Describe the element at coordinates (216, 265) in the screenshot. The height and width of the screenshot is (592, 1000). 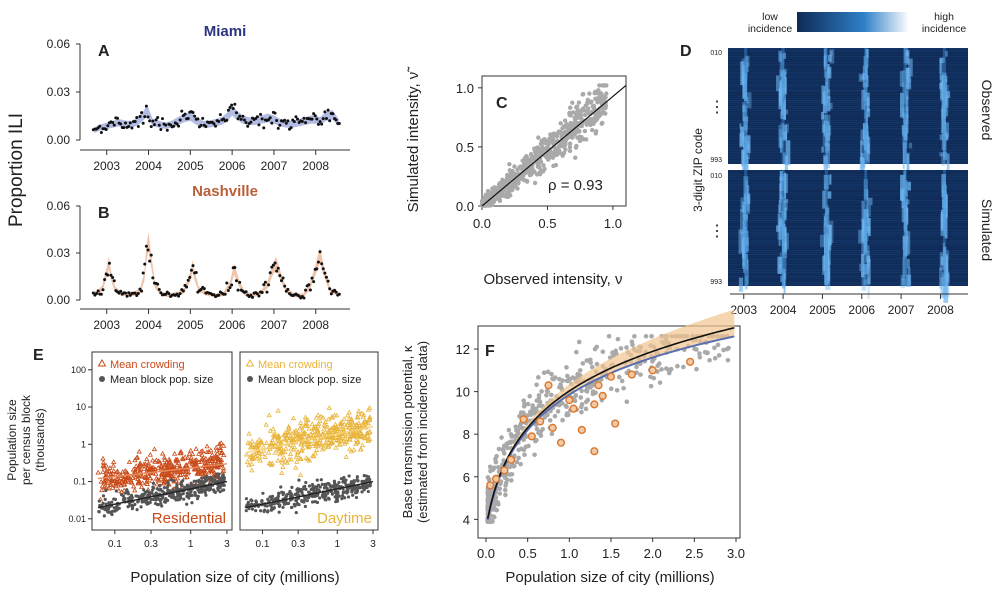
I see `model-band` at that location.